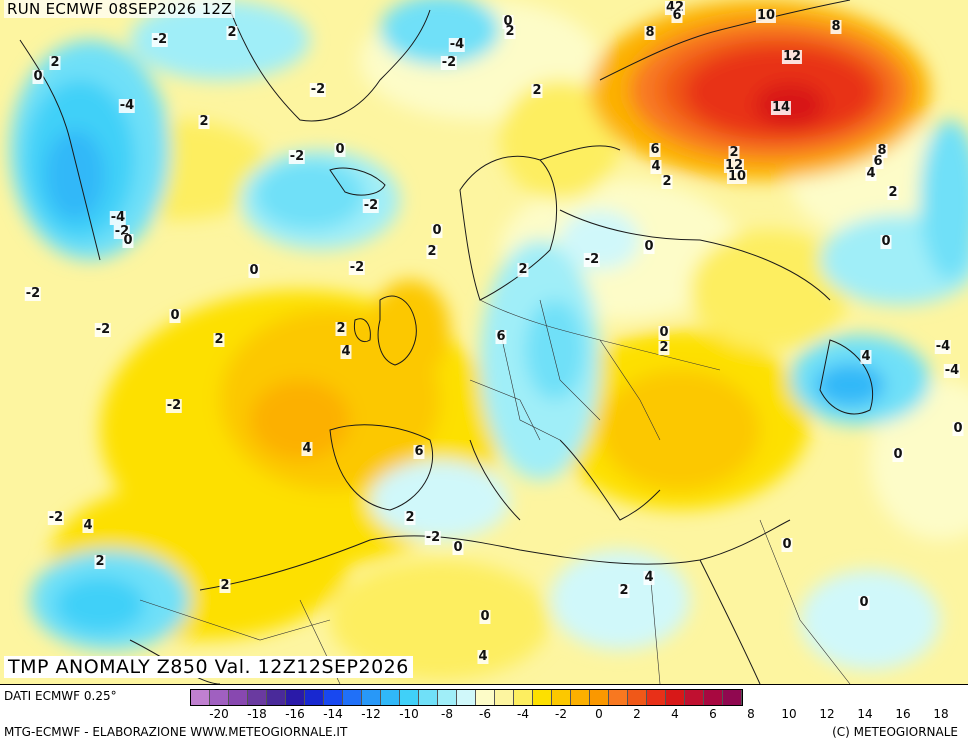  Describe the element at coordinates (219, 714) in the screenshot. I see `legend-tick-label: -20` at that location.